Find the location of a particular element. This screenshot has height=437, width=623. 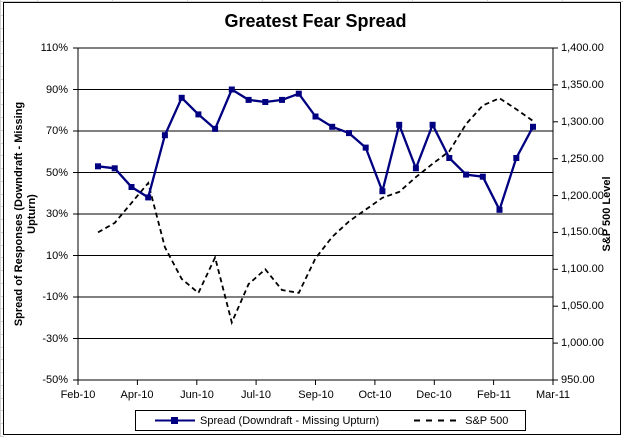

left-axis-tick-label: 110% is located at coordinates (54, 48).